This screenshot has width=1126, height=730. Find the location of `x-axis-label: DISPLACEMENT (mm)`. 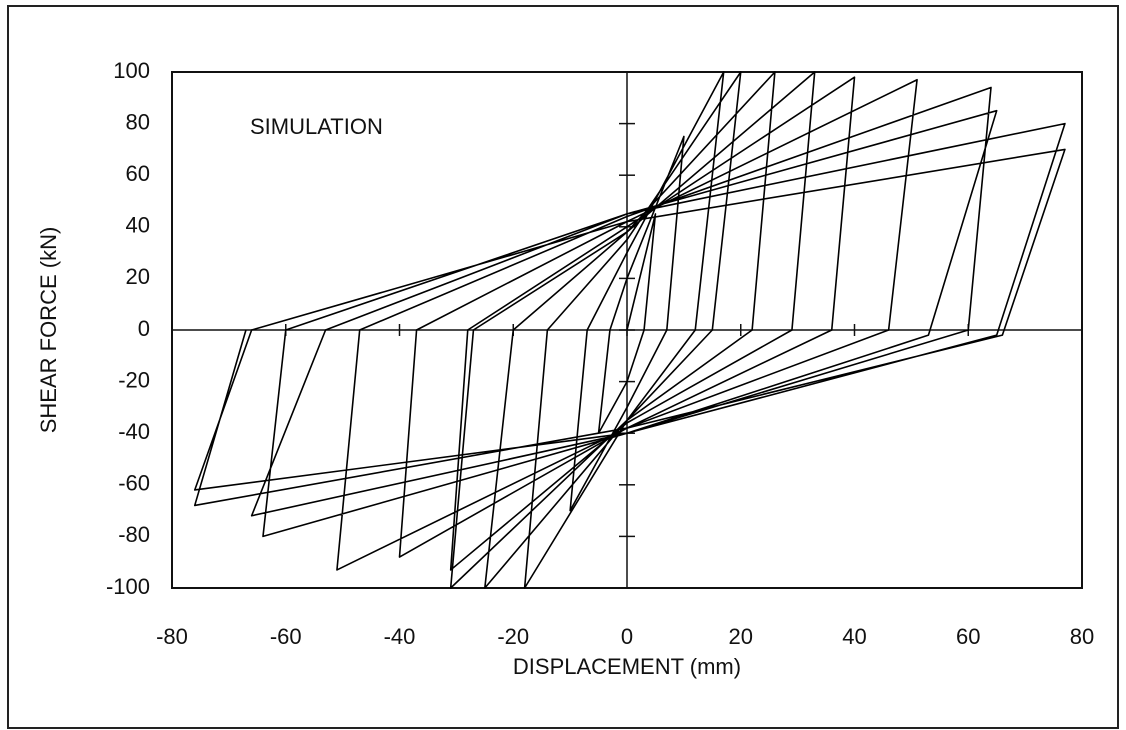

x-axis-label: DISPLACEMENT (mm) is located at coordinates (627, 666).